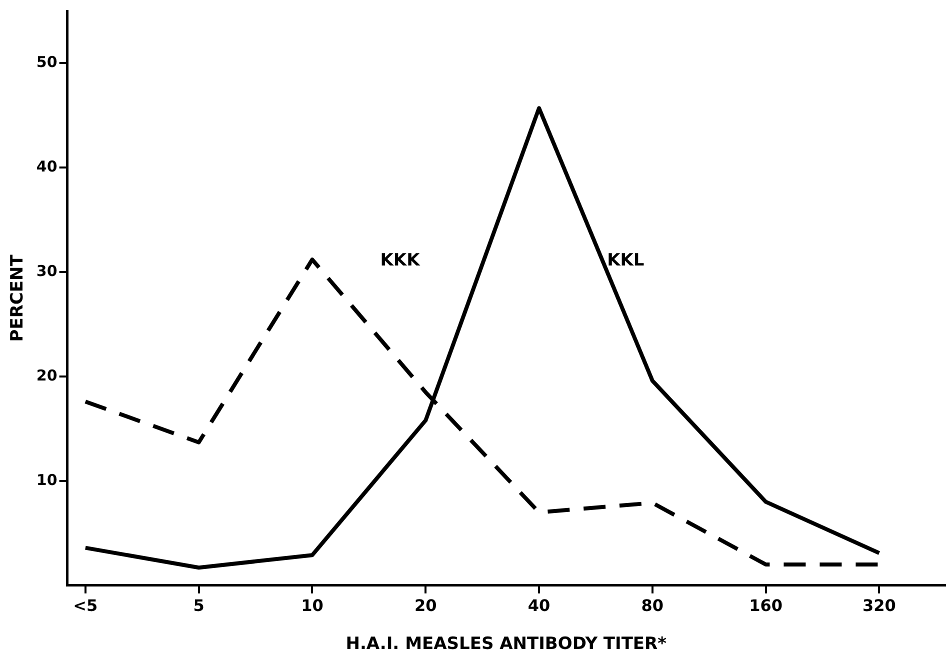 The width and height of the screenshot is (947, 667). What do you see at coordinates (18, 298) in the screenshot?
I see `y-axis-title: PERCENT` at bounding box center [18, 298].